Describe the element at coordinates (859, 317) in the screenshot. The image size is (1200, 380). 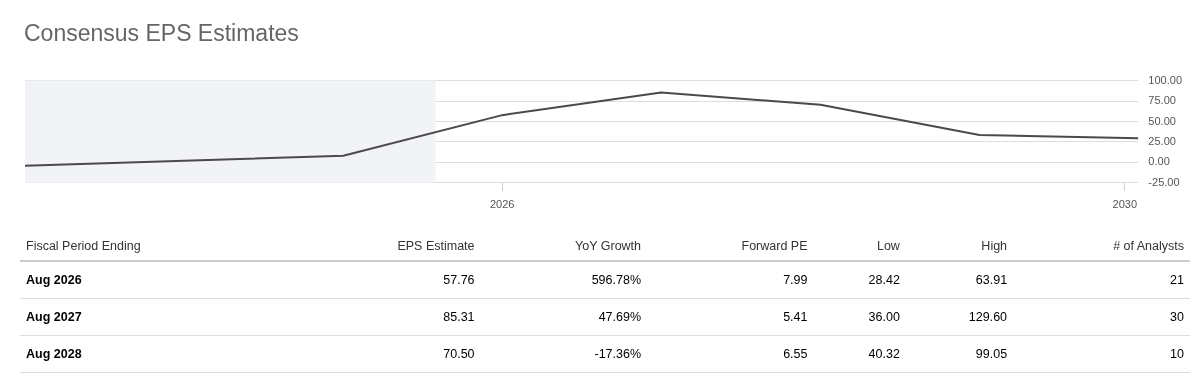
I see `text: 36.00` at that location.